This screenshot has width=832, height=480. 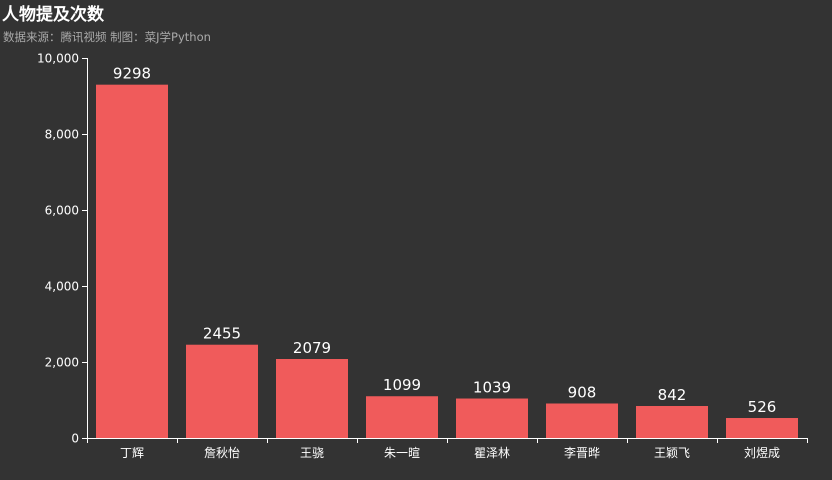 What do you see at coordinates (62, 211) in the screenshot?
I see `y-tick-label: 6,000` at bounding box center [62, 211].